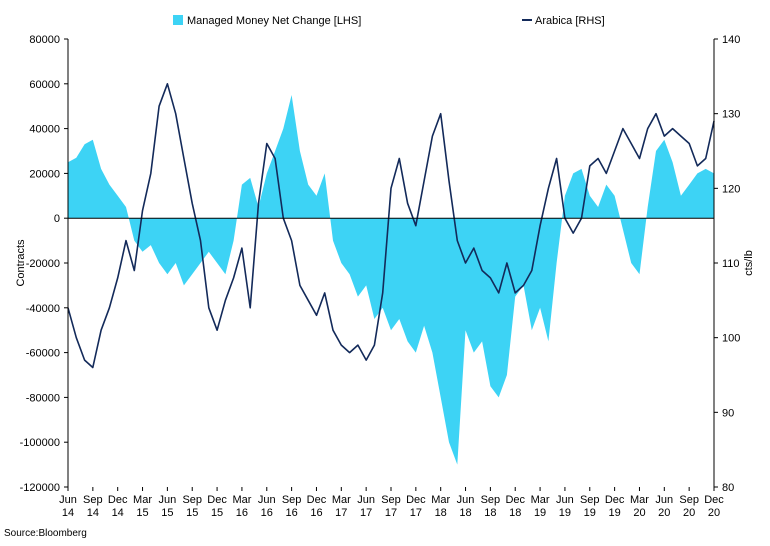  I want to click on left-tick-label: 0, so click(57, 219).